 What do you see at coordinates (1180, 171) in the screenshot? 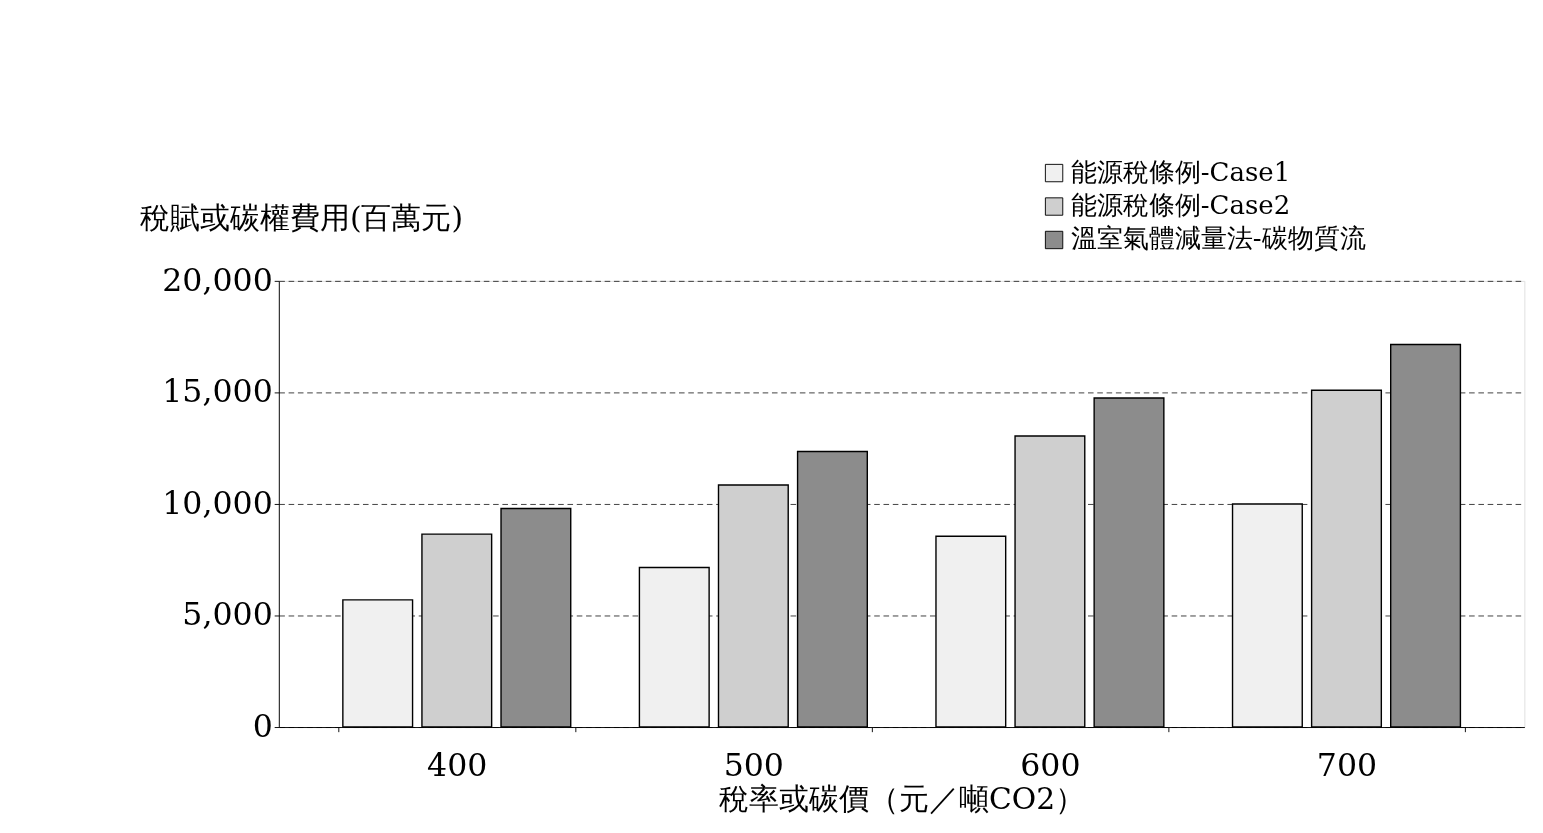
I see `legend-label: 能源稅條例-Case1` at bounding box center [1180, 171].